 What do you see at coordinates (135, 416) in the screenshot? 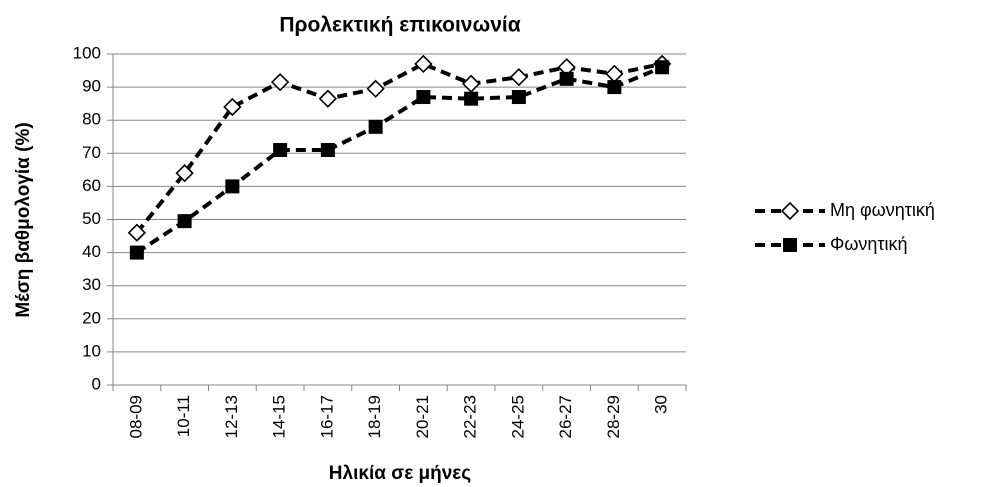
I see `x-tick-label: 08-09` at bounding box center [135, 416].